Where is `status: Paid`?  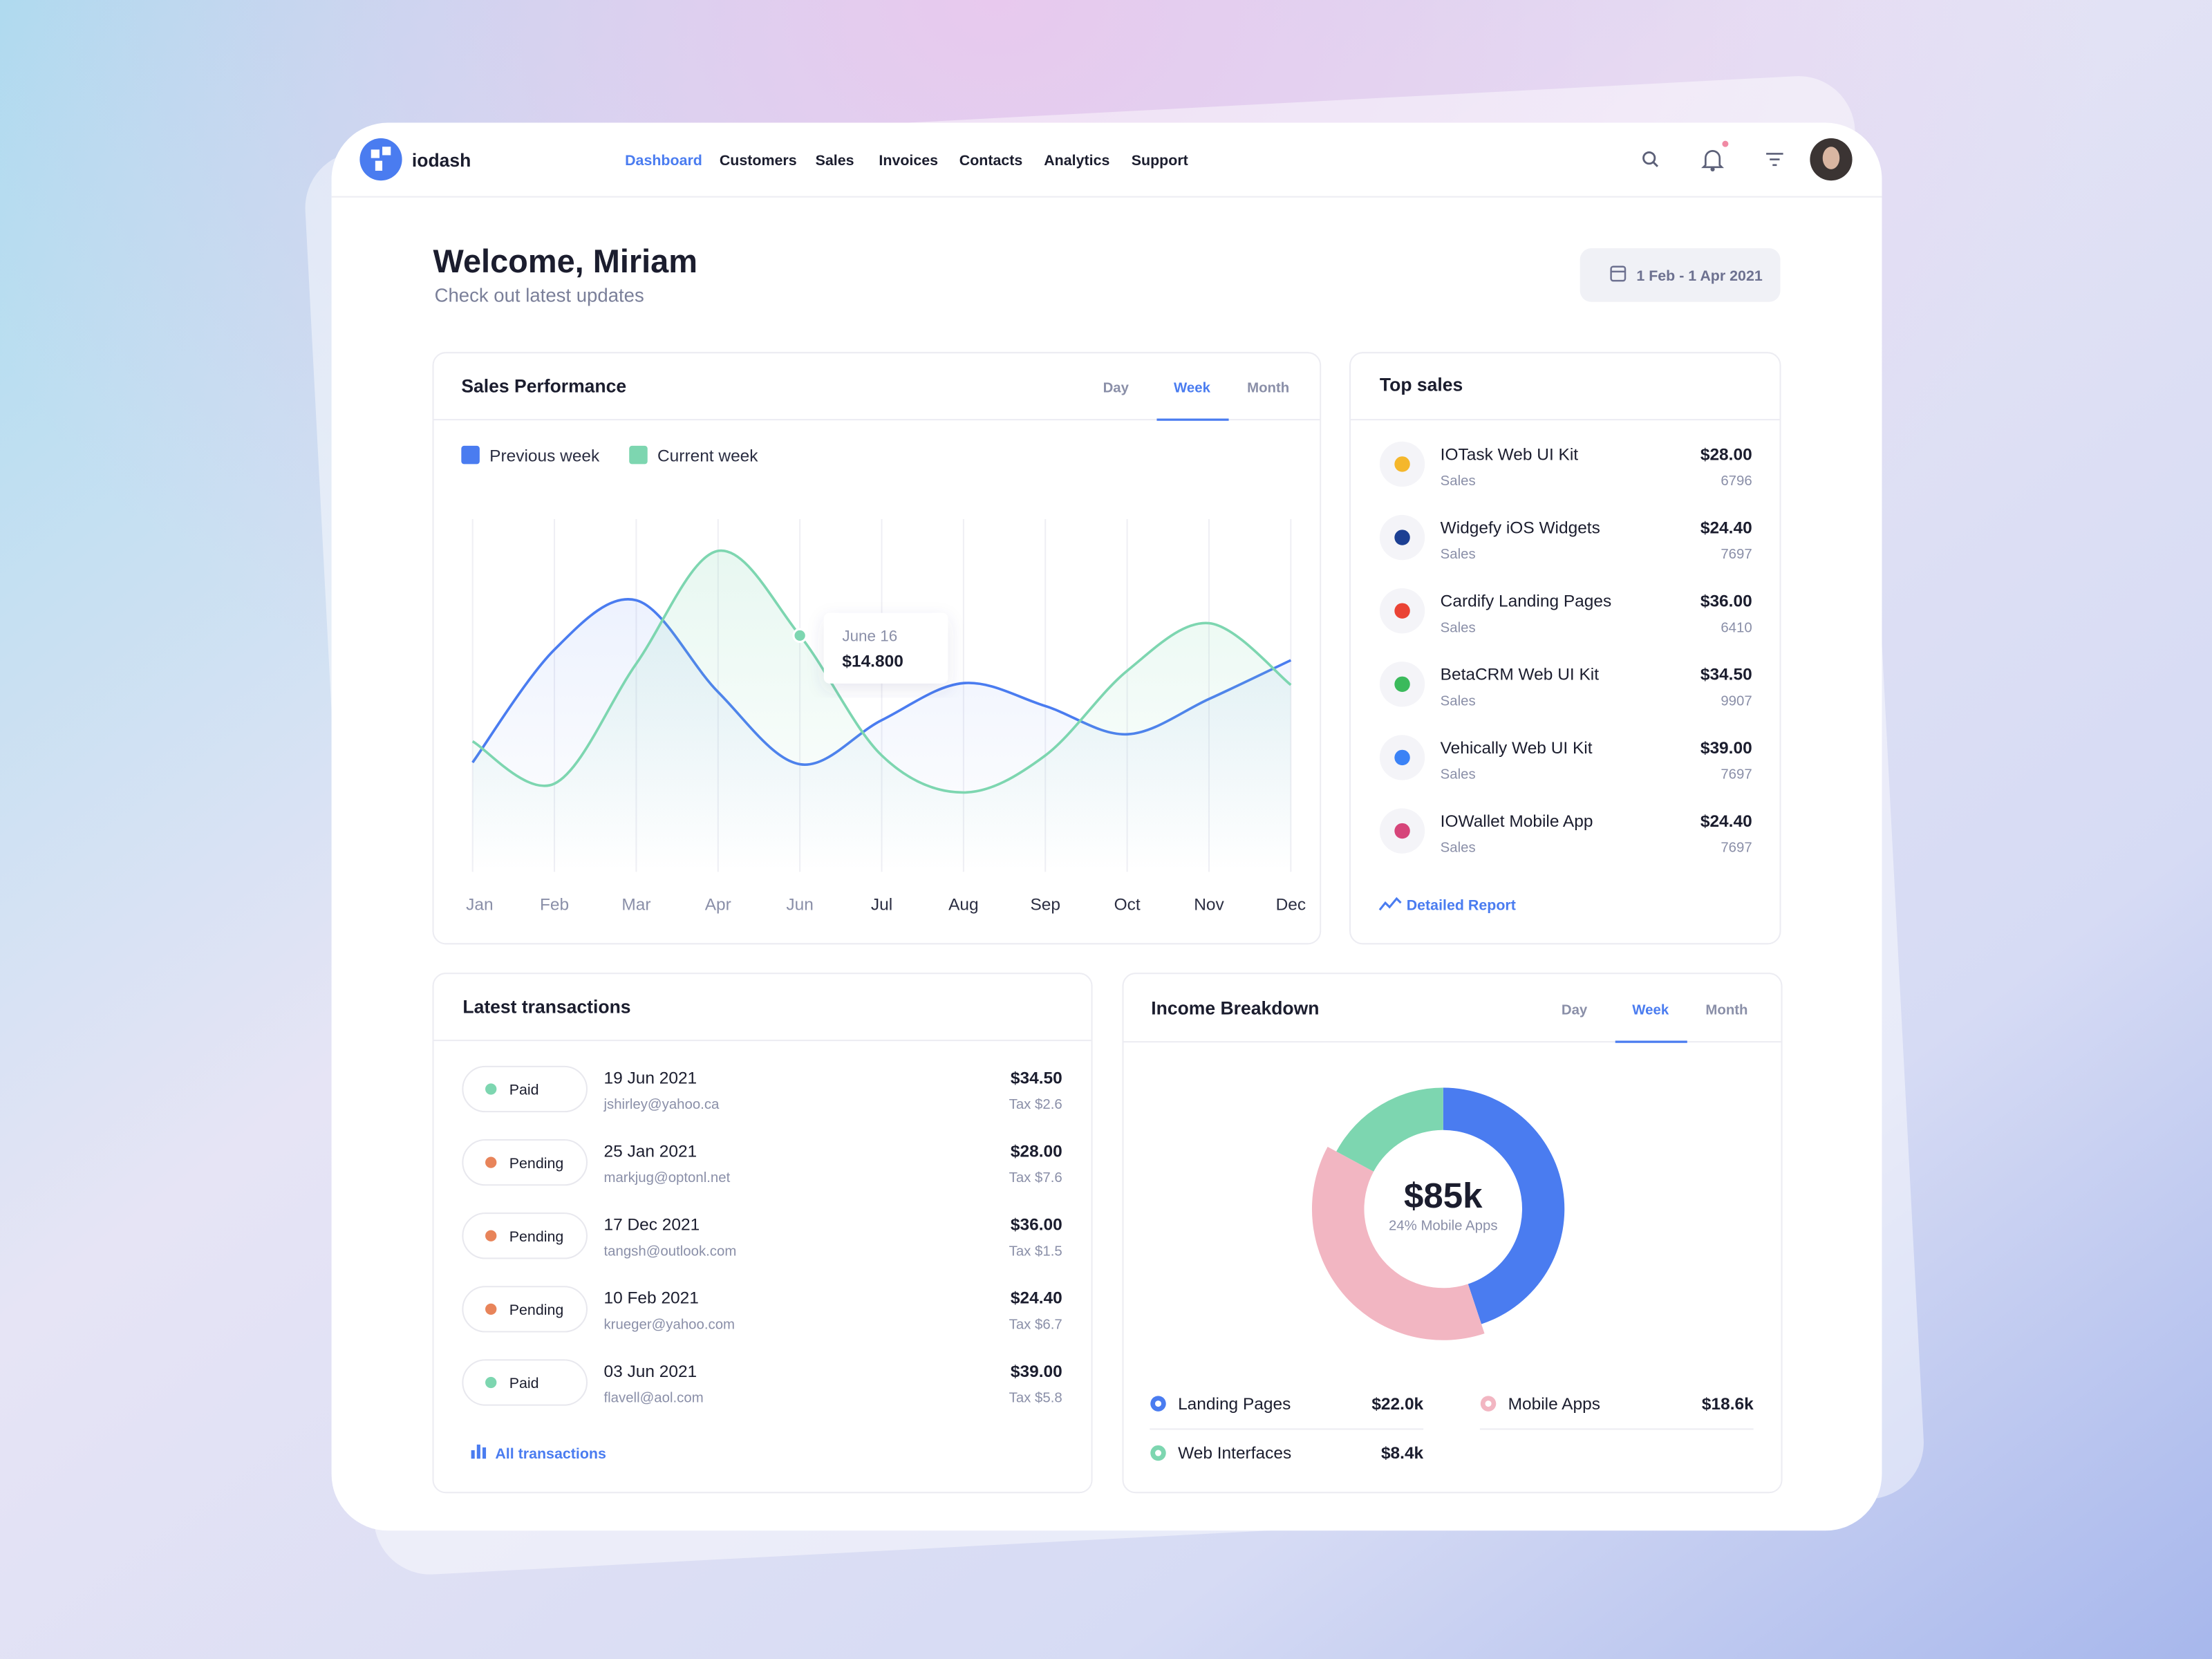
status: Paid is located at coordinates (524, 1383).